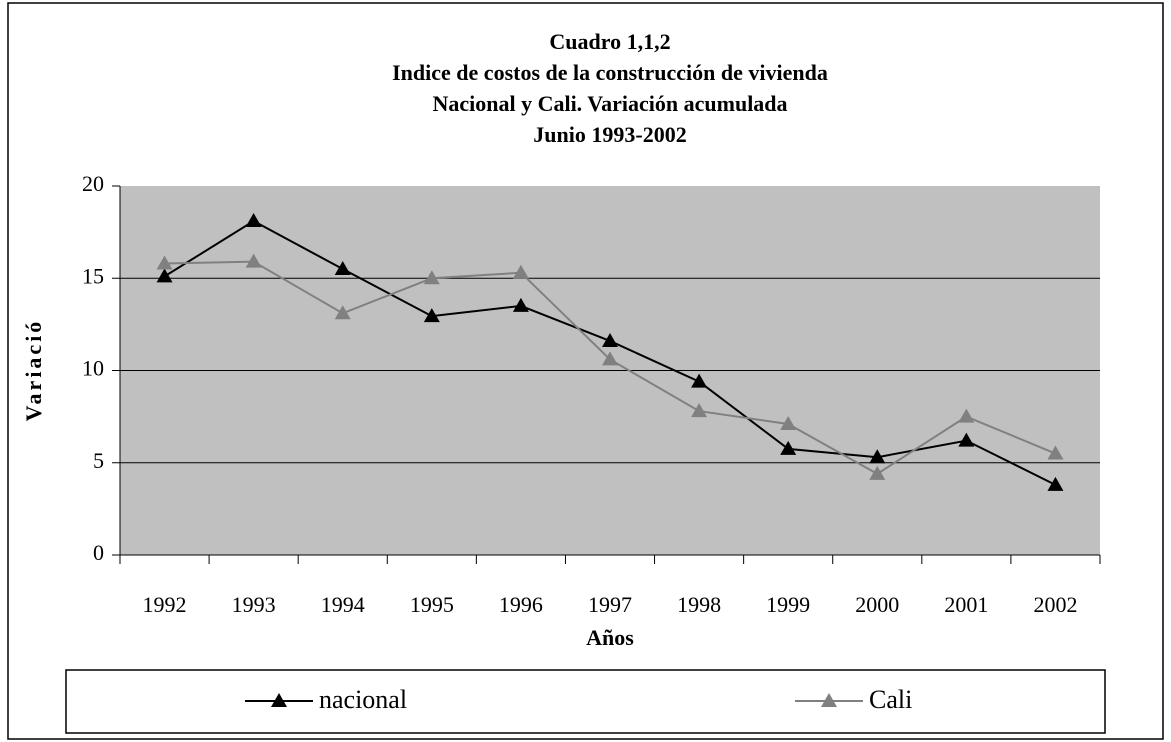 The image size is (1171, 742). What do you see at coordinates (93, 368) in the screenshot?
I see `y-tick-label: 10` at bounding box center [93, 368].